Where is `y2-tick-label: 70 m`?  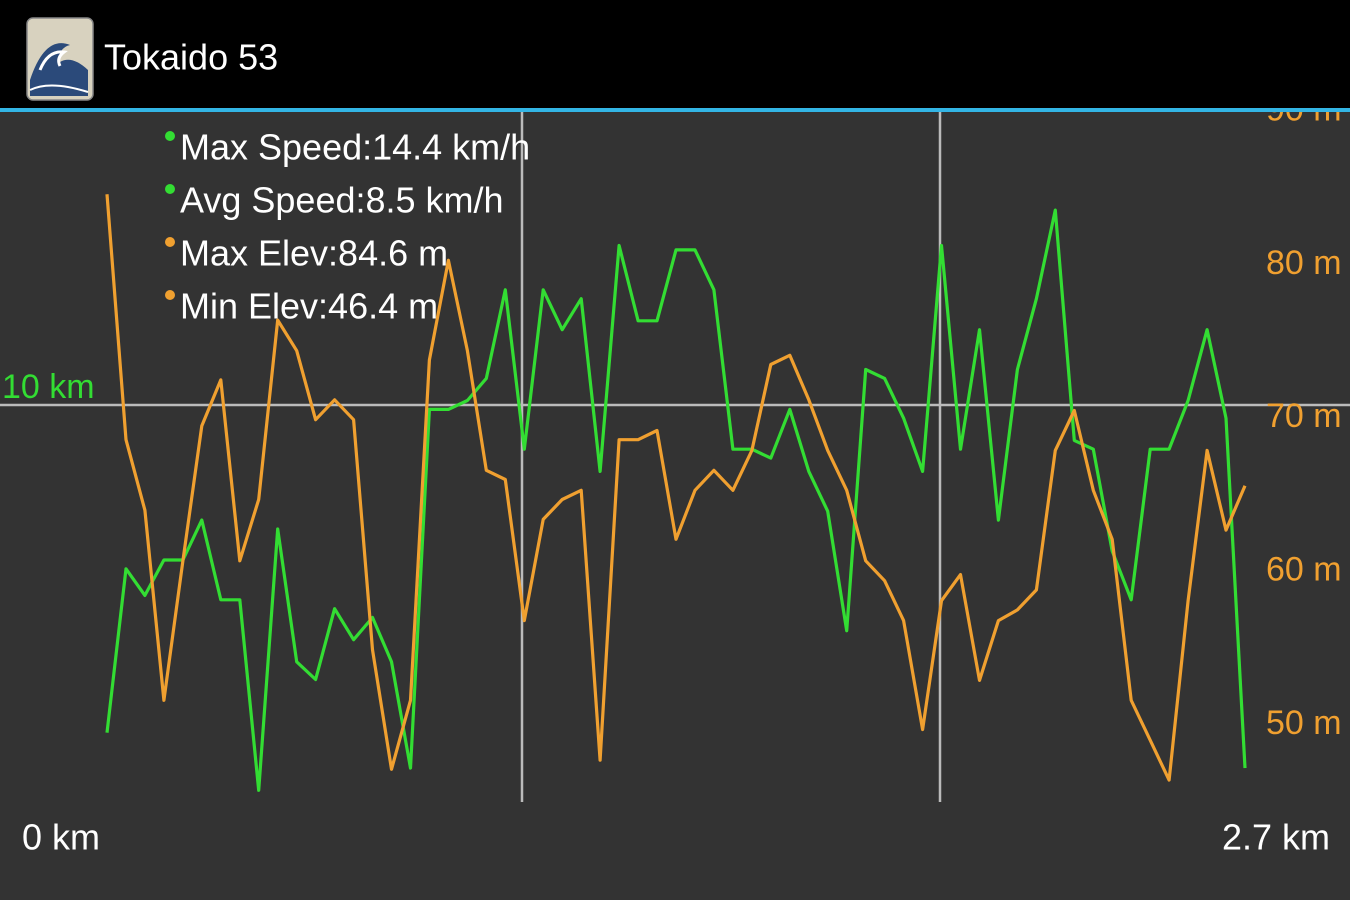 y2-tick-label: 70 m is located at coordinates (1304, 416).